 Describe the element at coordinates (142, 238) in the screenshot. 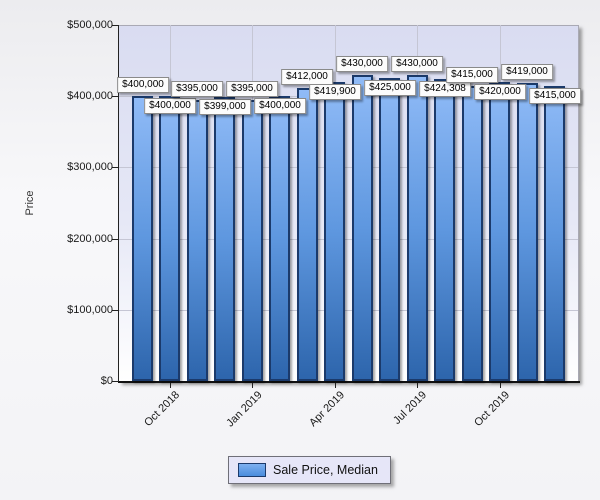

I see `bar-sep-2018` at that location.